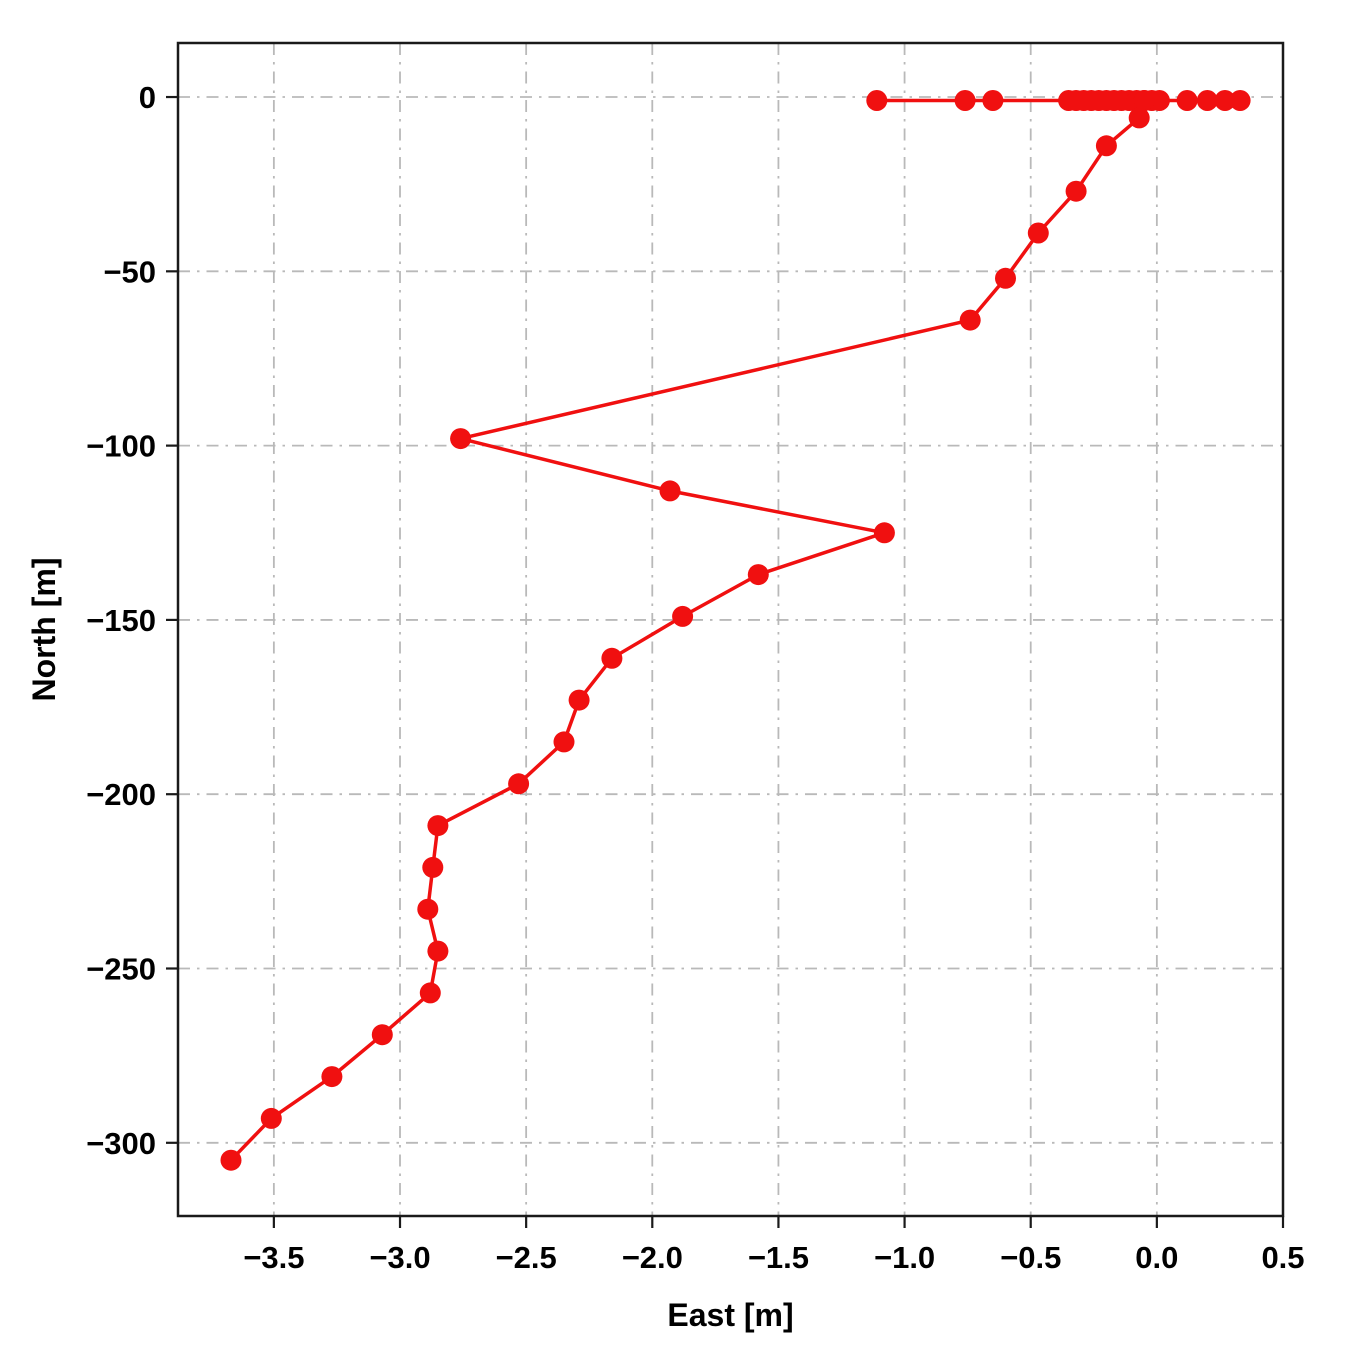  I want to click on x-tick-label: −2.0, so click(652, 1257).